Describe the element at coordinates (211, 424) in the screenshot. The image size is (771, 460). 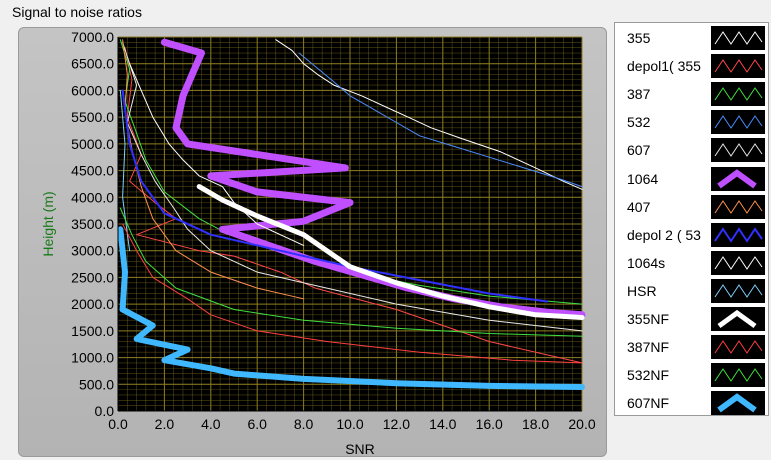
I see `x-tick-label: 4.0` at that location.